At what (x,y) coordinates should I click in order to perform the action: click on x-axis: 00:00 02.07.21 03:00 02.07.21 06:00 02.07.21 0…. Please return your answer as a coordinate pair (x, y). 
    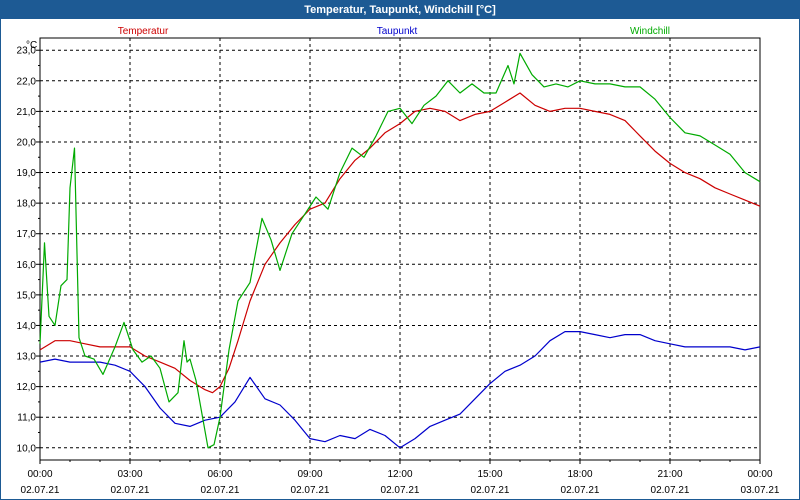
    Looking at the image, I should click on (400, 478).